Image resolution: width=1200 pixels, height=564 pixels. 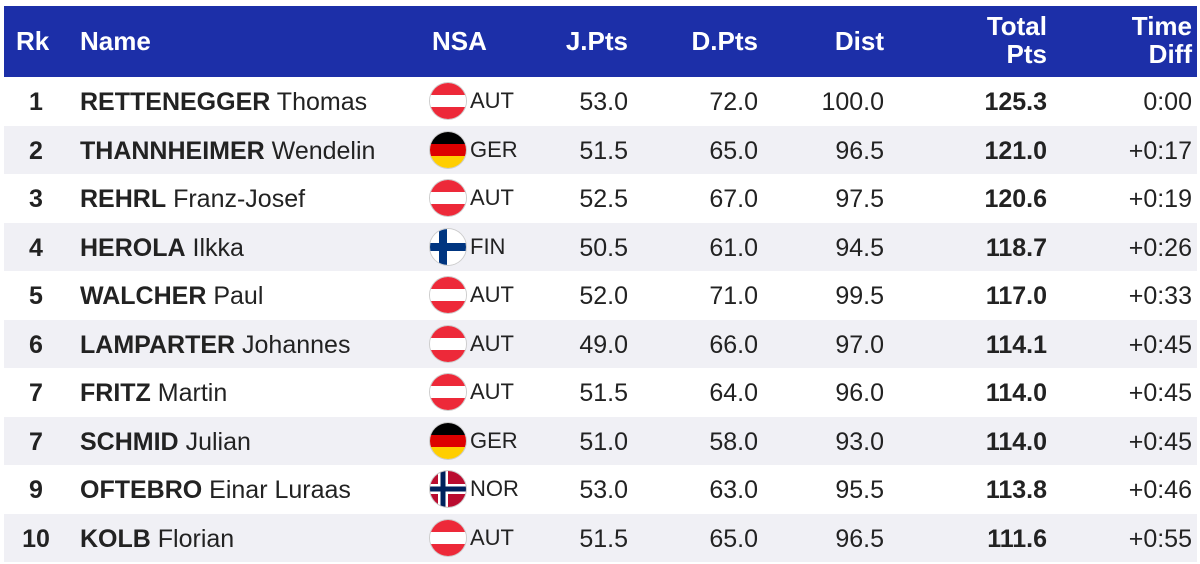 What do you see at coordinates (1160, 490) in the screenshot?
I see `time-diff-cell: +0:46` at bounding box center [1160, 490].